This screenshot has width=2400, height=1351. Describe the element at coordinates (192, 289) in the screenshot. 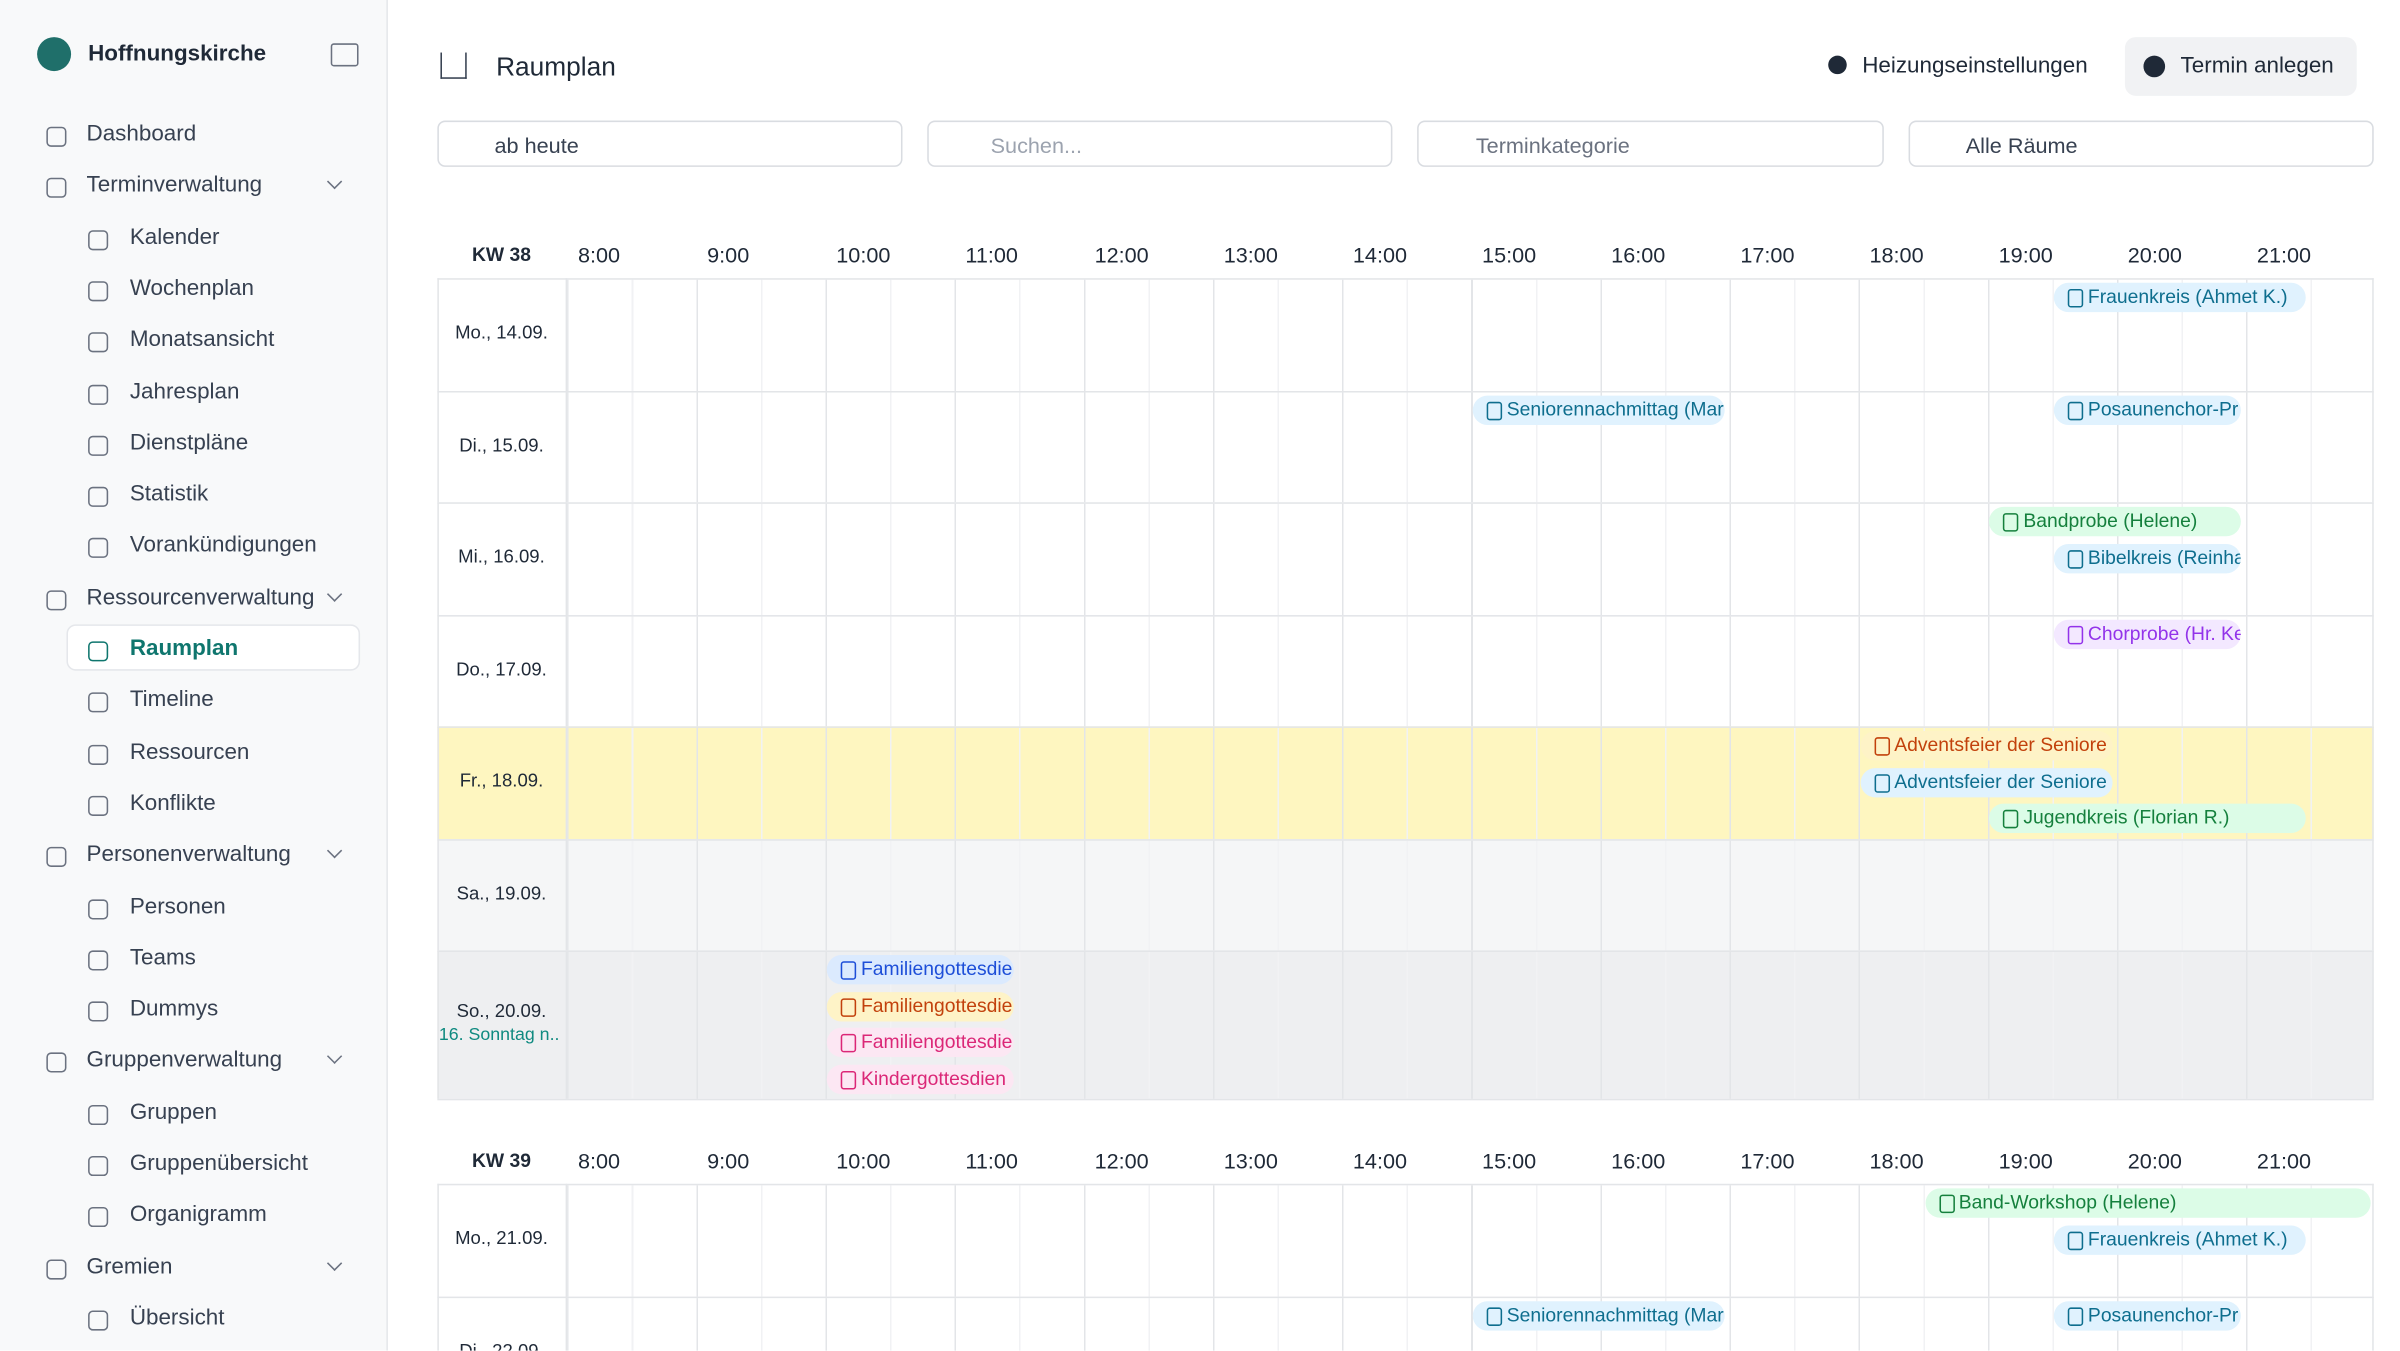

I see `nav-subitem: Wochenplan` at that location.